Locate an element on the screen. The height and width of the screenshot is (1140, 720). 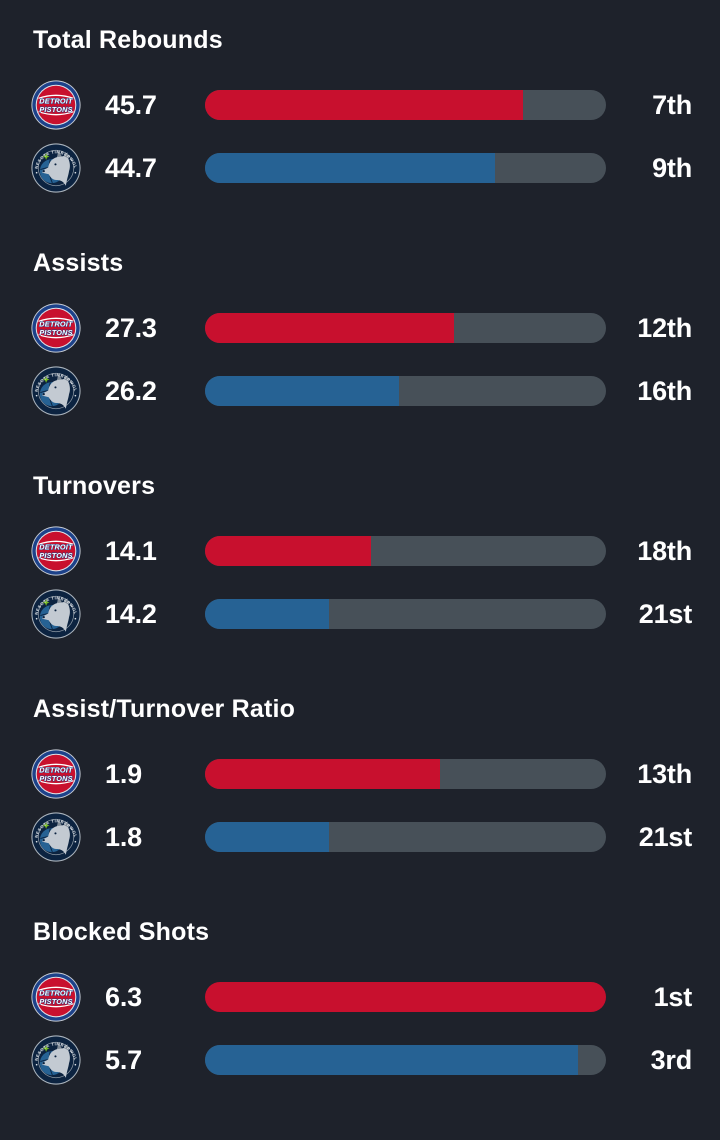
stat-row: DETROIT PISTONS 14.1 18th is located at coordinates (360, 551).